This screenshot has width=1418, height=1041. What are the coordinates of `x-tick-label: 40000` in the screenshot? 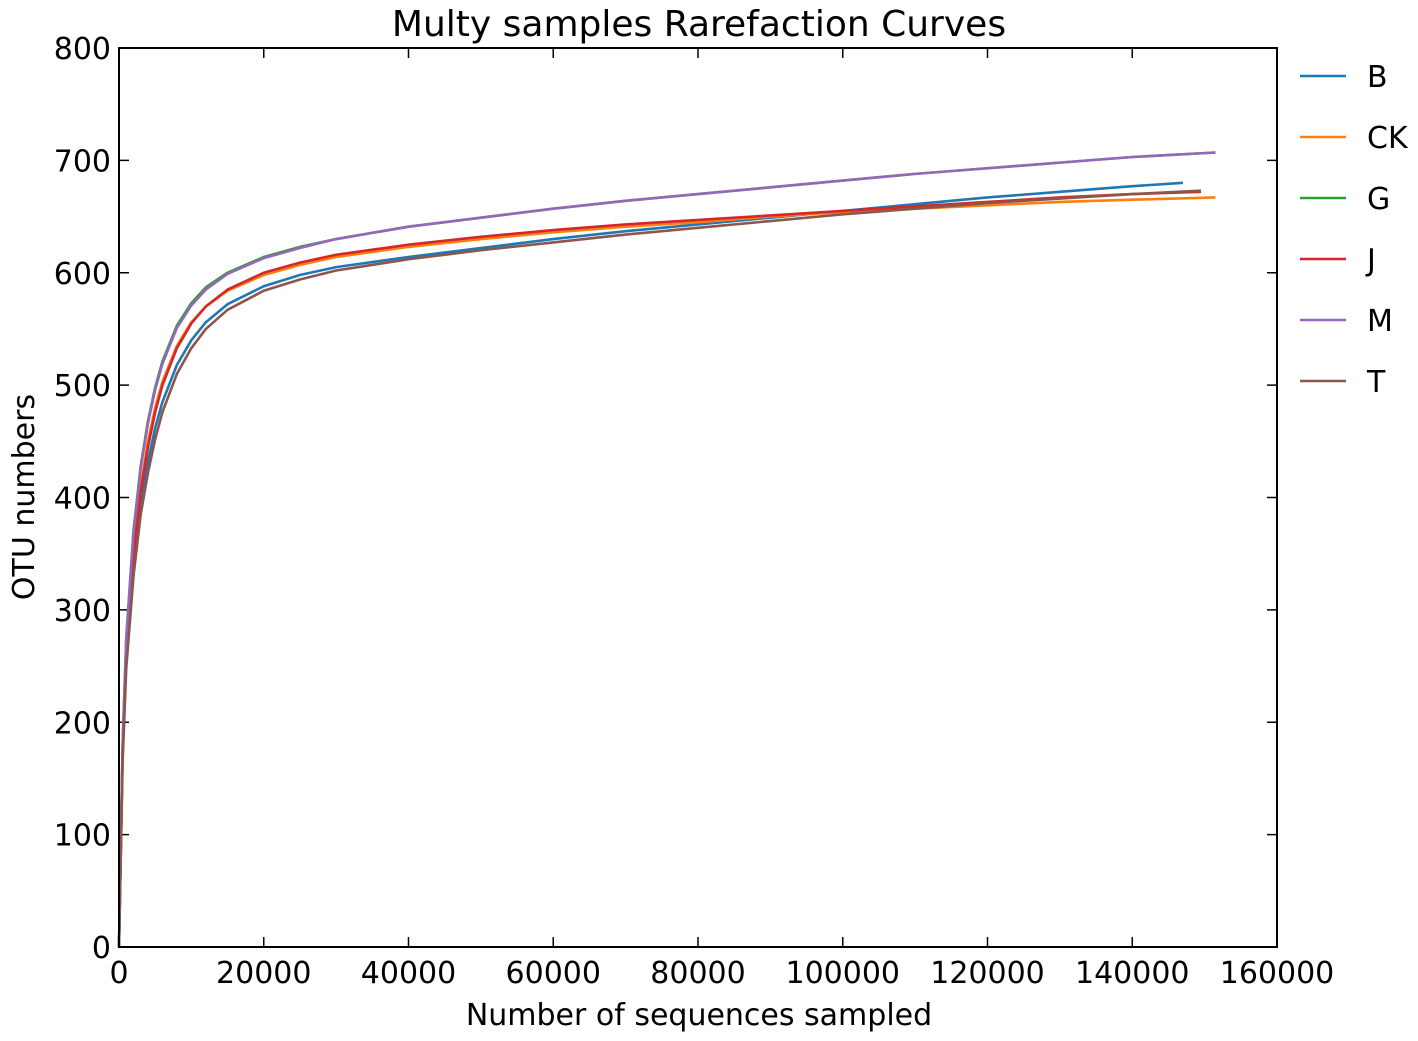 It's located at (408, 973).